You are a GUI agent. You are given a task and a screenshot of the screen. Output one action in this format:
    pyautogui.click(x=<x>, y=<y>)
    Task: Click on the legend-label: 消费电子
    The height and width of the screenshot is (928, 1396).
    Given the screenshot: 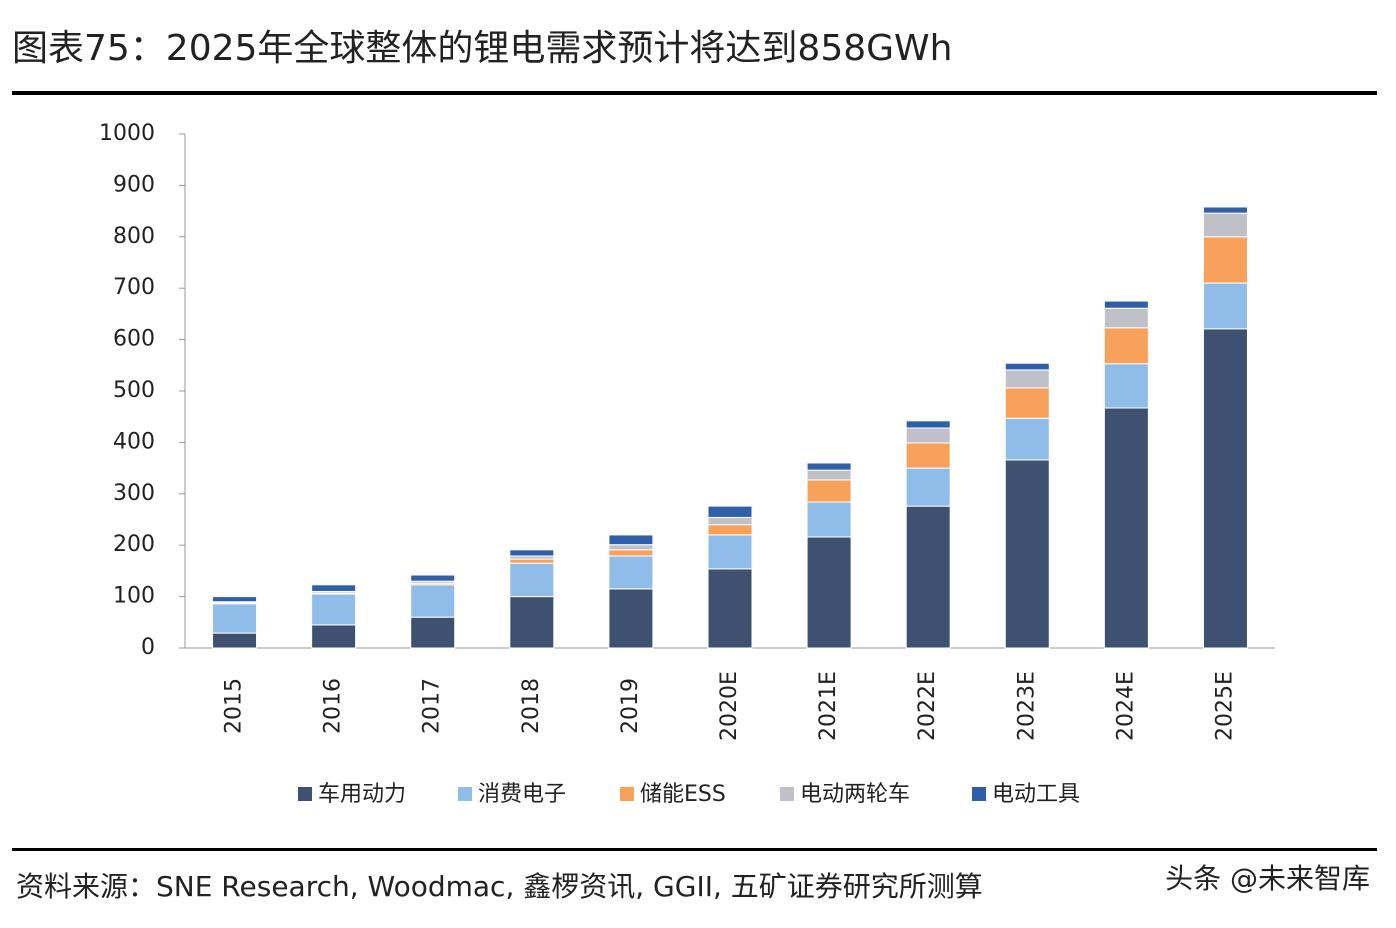 What is the action you would take?
    pyautogui.click(x=522, y=794)
    